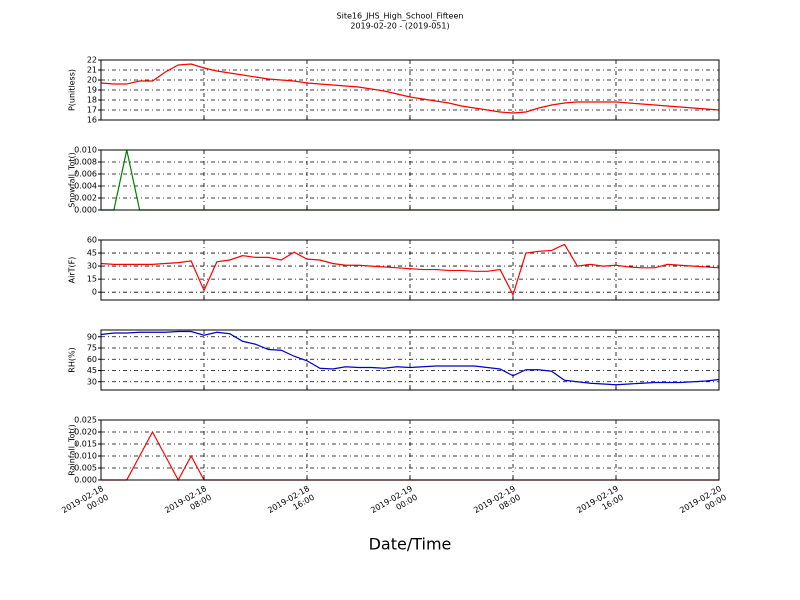  What do you see at coordinates (92, 70) in the screenshot?
I see `y-tick-label: 21` at bounding box center [92, 70].